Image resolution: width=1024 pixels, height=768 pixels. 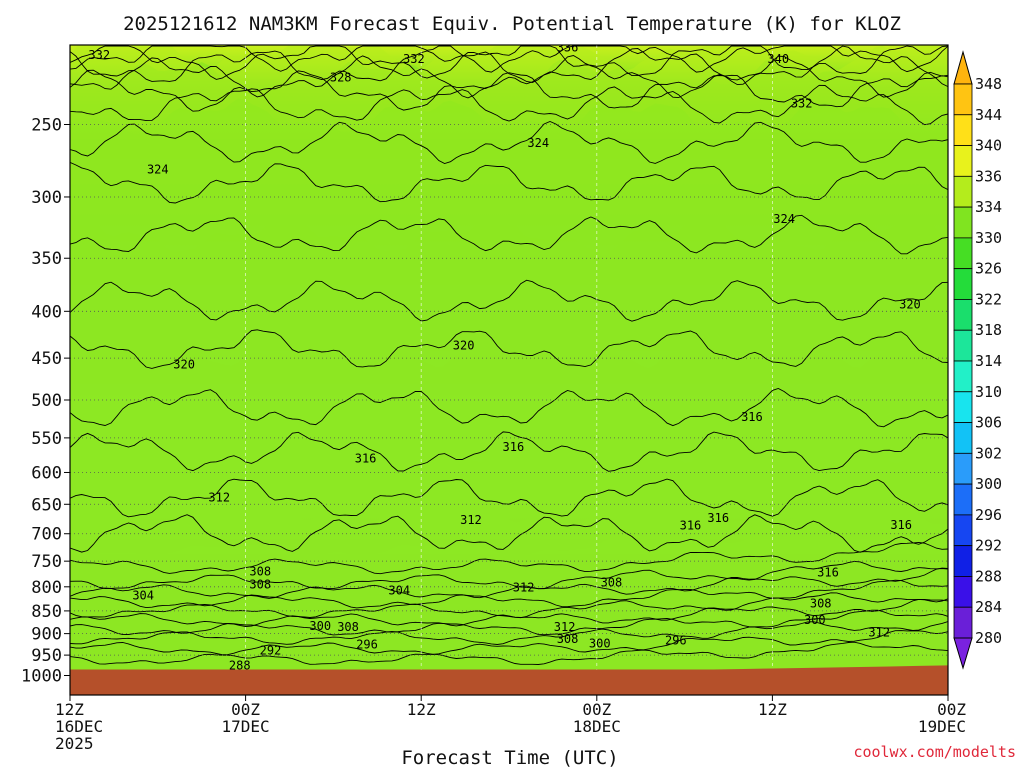 I want to click on colorbar-label: 314, so click(x=988, y=361).